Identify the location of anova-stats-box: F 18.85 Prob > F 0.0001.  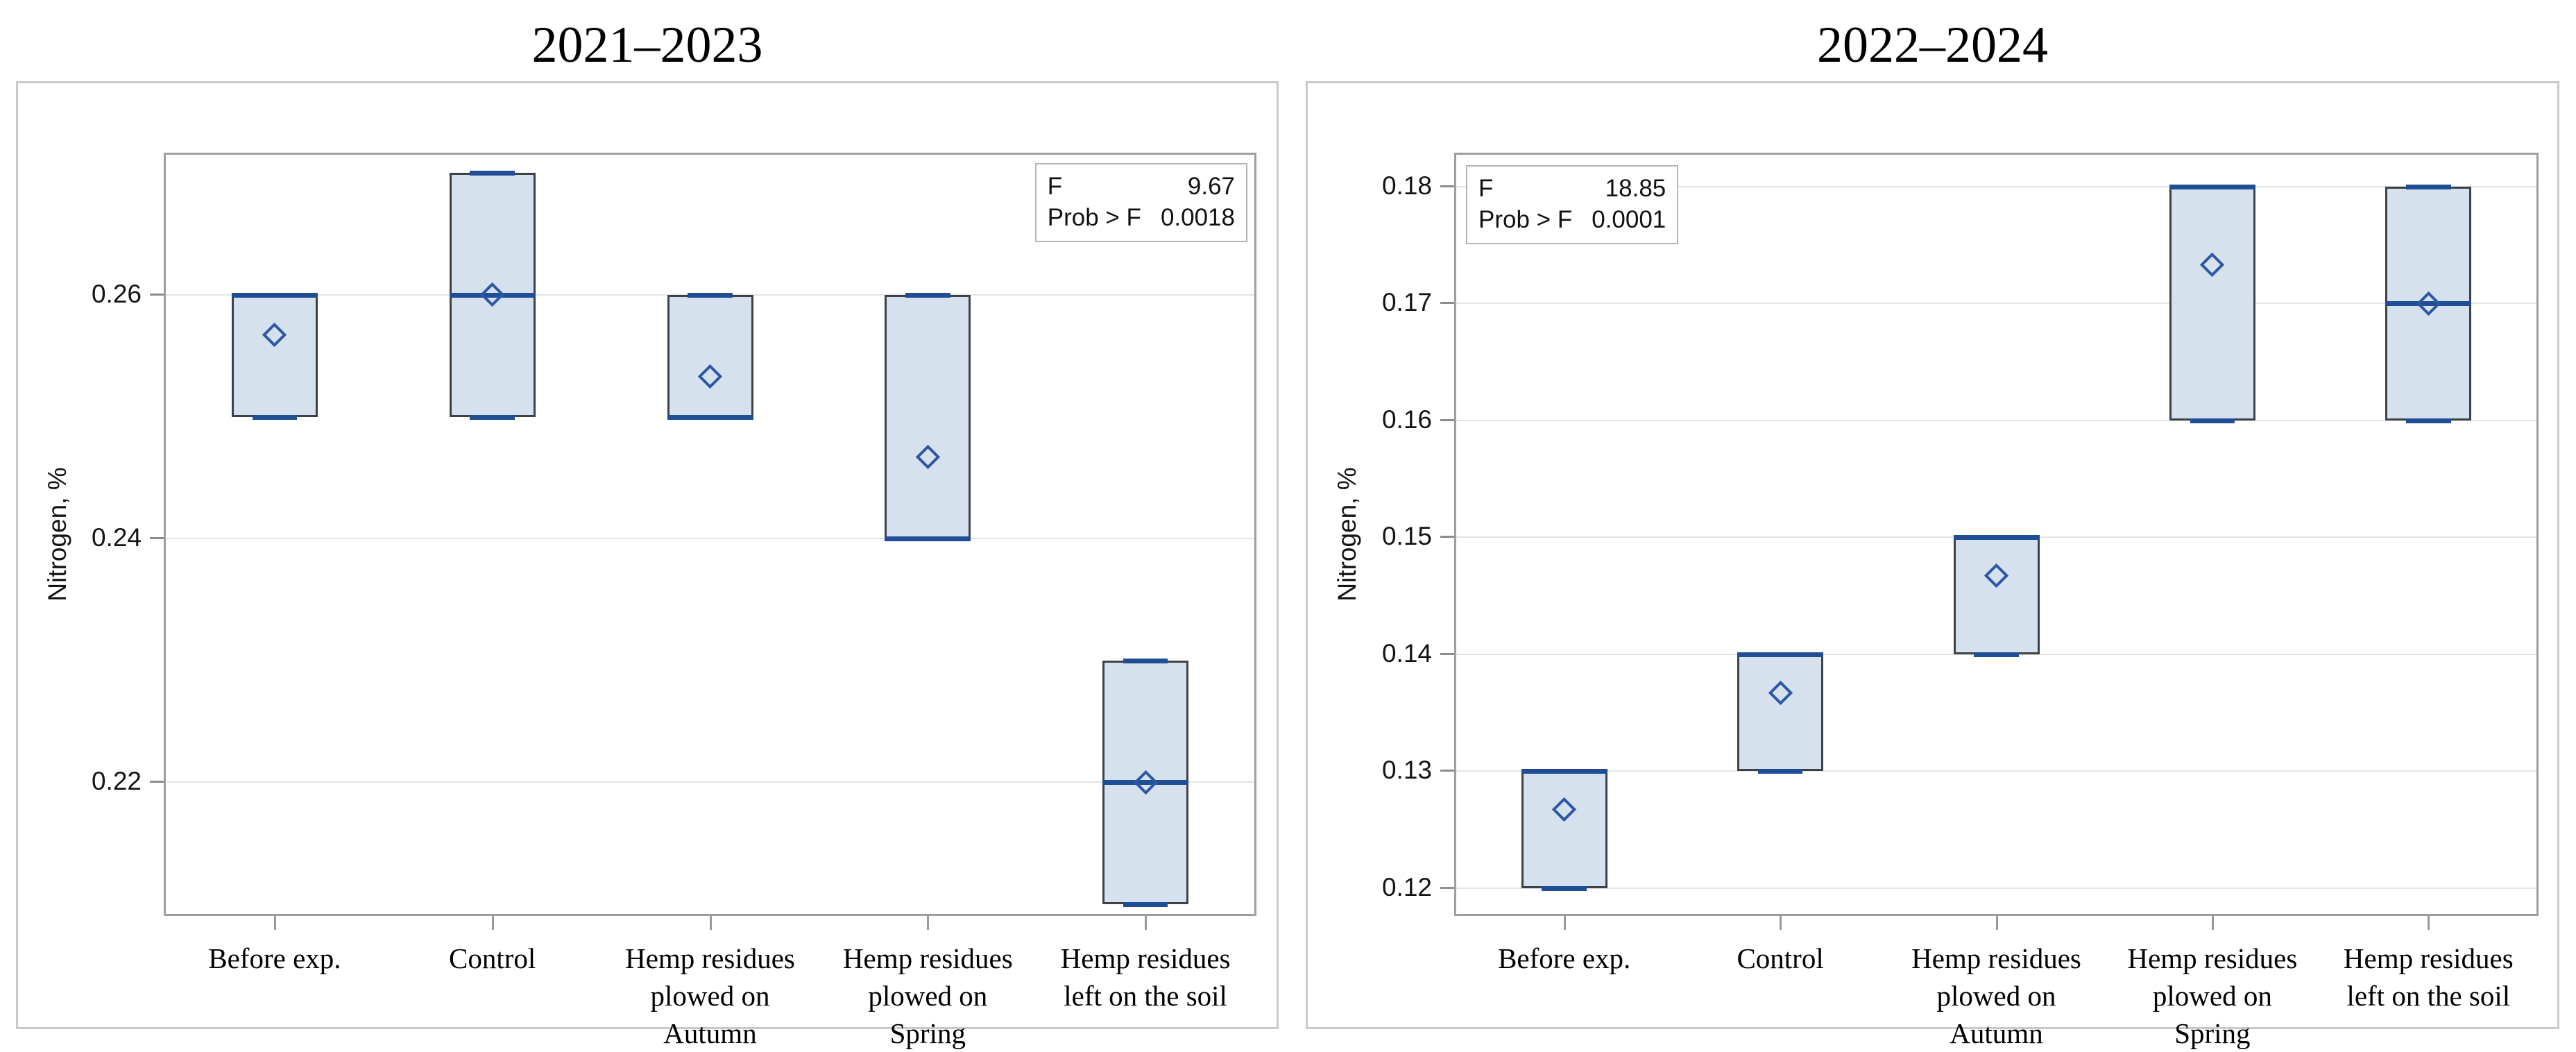
(1572, 204).